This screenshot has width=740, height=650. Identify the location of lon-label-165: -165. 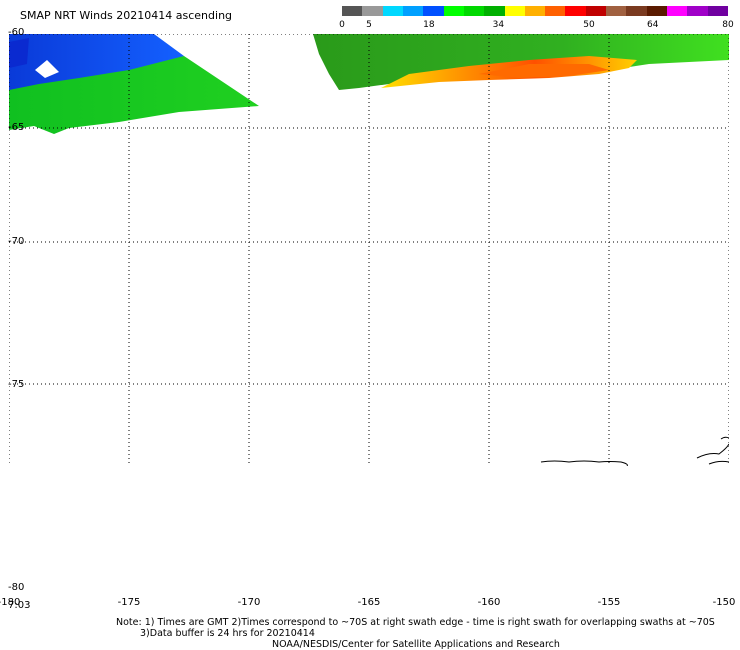
(369, 602).